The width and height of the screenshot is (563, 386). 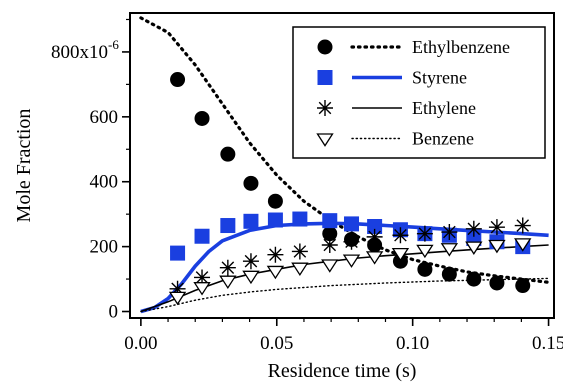 I want to click on legend-label-styrene: Styrene, so click(x=439, y=78).